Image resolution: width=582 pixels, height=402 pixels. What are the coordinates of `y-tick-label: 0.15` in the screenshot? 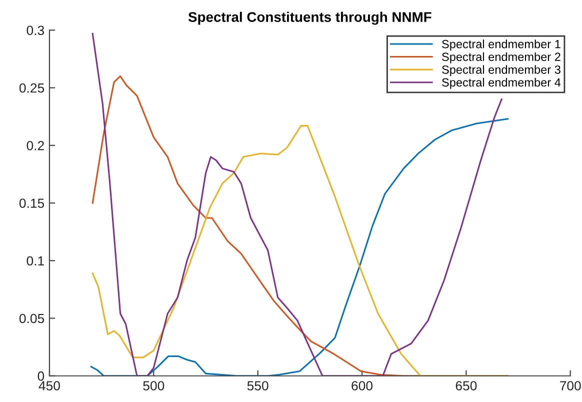 It's located at (31, 203).